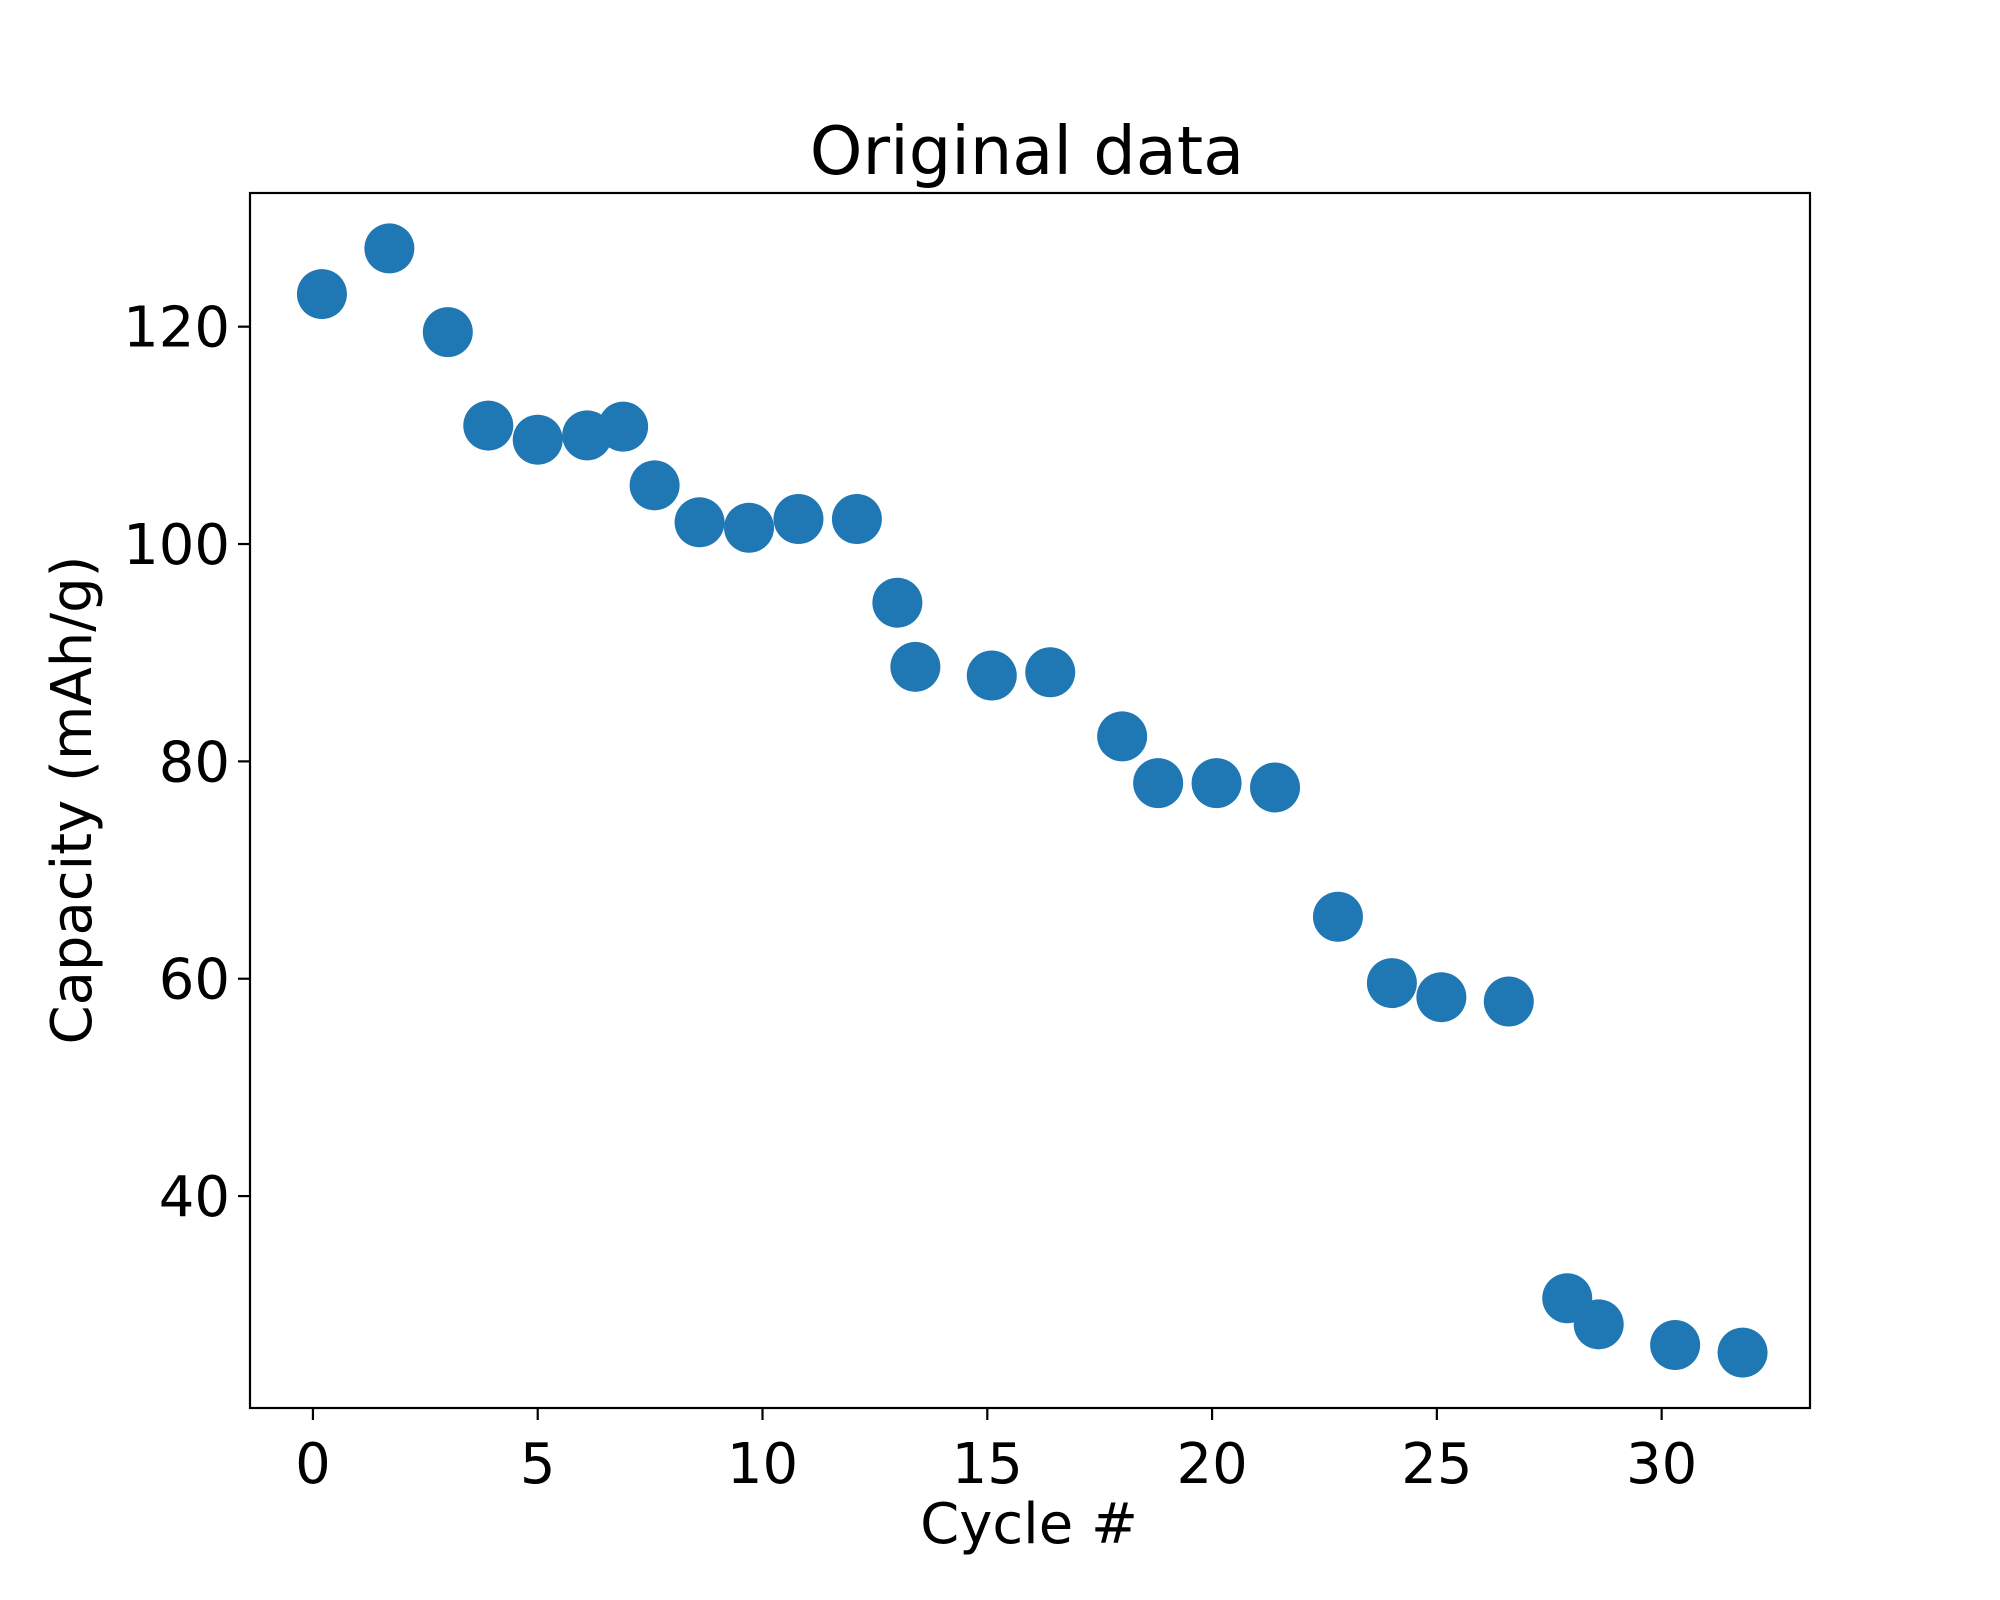  What do you see at coordinates (1661, 1464) in the screenshot?
I see `x-tick-label: 30` at bounding box center [1661, 1464].